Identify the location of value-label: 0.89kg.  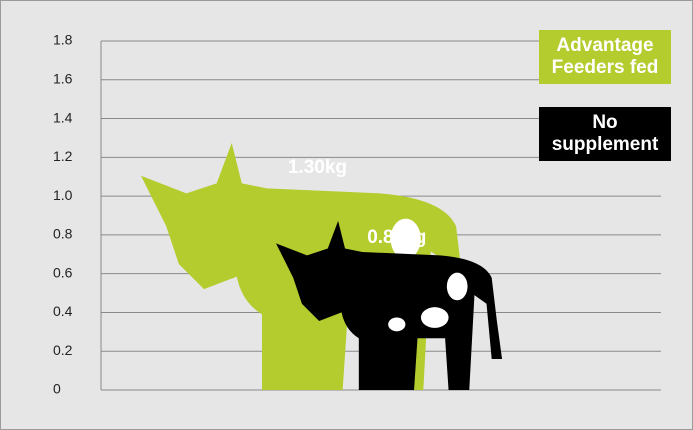
(396, 237).